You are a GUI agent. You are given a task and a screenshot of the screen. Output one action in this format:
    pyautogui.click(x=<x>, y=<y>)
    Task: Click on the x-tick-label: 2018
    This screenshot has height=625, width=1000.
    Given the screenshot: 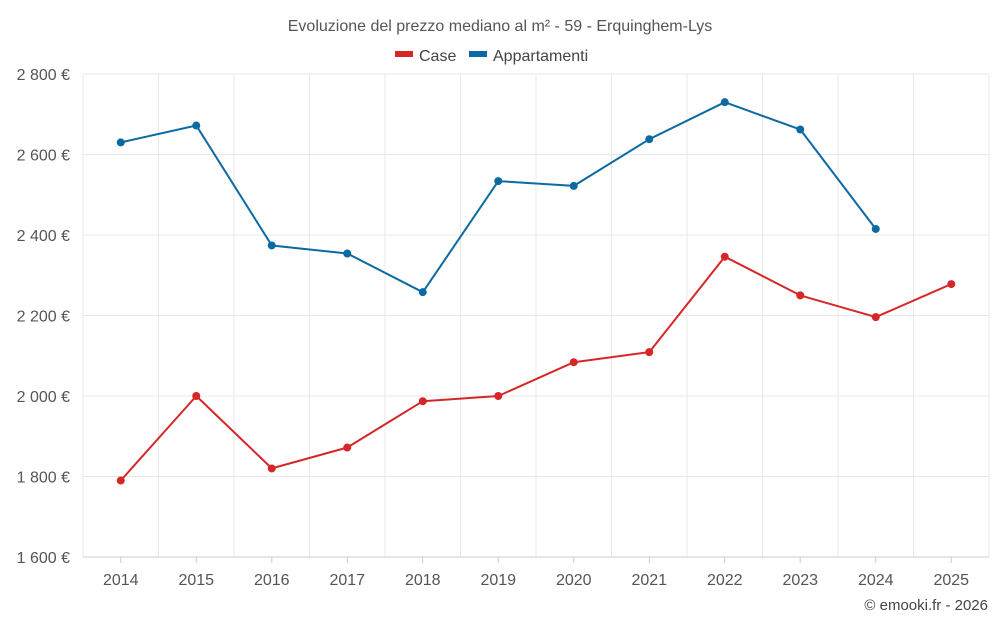 What is the action you would take?
    pyautogui.click(x=423, y=580)
    